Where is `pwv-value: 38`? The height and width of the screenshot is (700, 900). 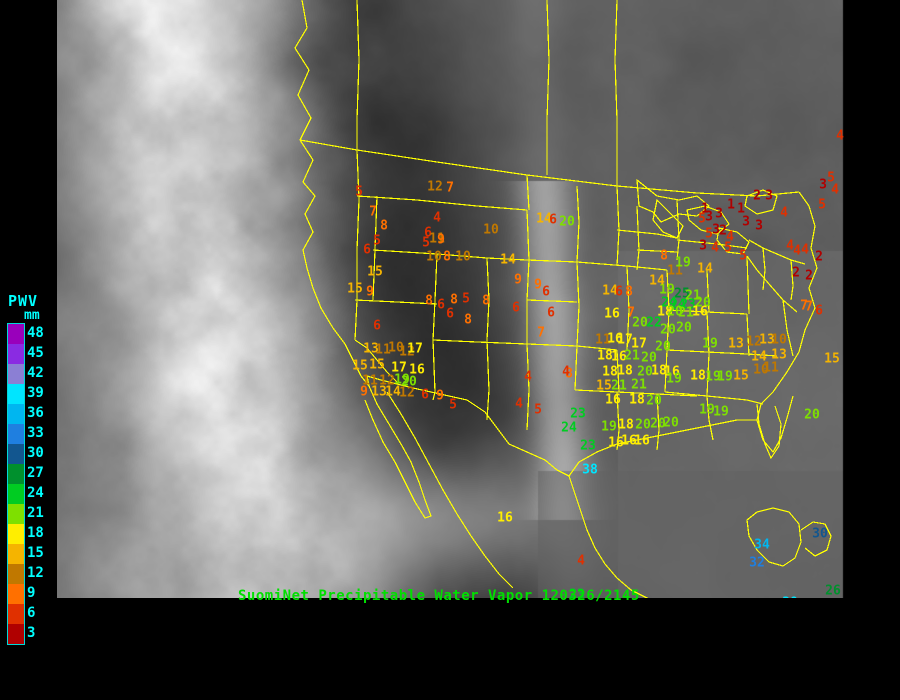 pwv-value: 38 is located at coordinates (790, 598).